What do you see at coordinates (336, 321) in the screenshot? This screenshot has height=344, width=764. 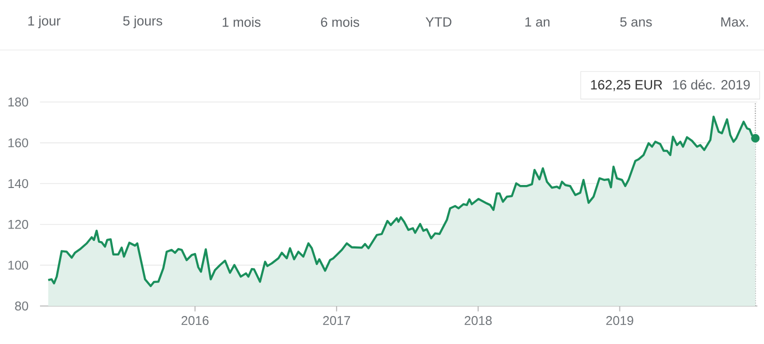 I see `x-tick-label: 2017` at bounding box center [336, 321].